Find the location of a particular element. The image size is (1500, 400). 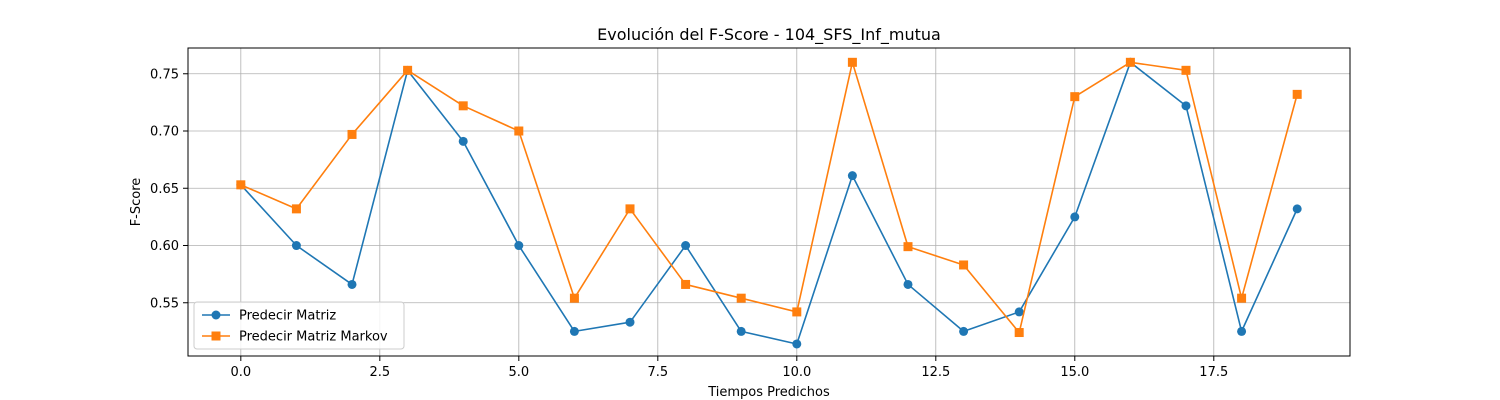

x-tick-label: 12.5 is located at coordinates (935, 372).